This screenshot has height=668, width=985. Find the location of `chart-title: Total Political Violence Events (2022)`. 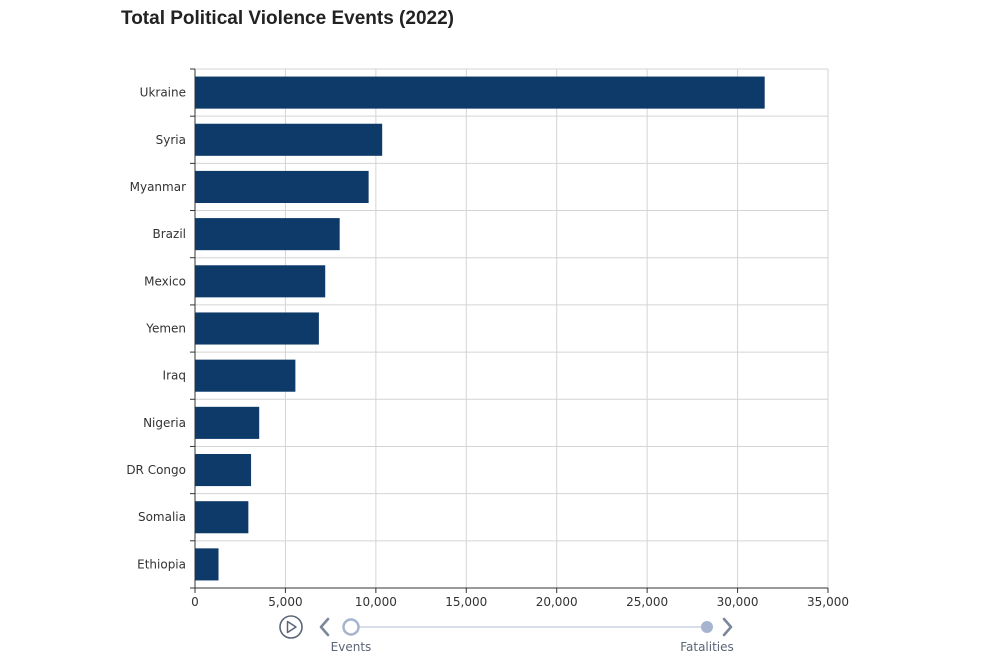

chart-title: Total Political Violence Events (2022) is located at coordinates (287, 18).